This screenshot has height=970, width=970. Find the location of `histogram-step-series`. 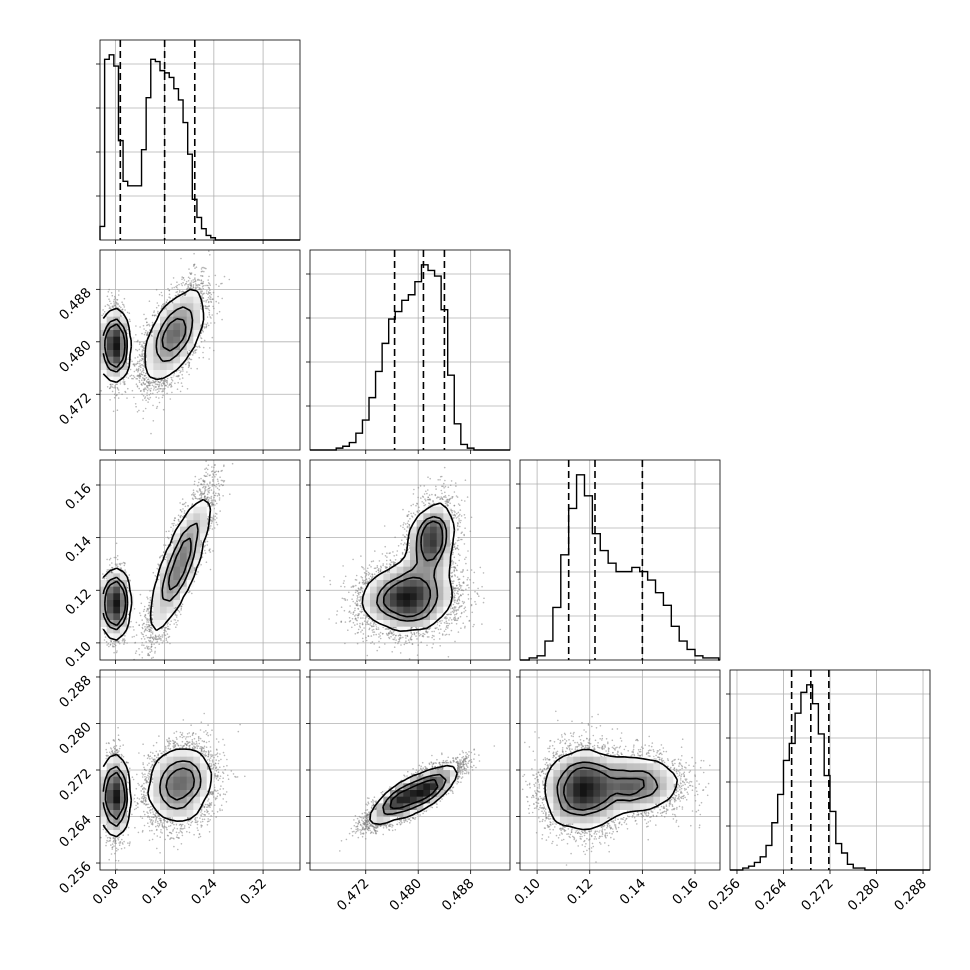

histogram-step-series is located at coordinates (620, 567).